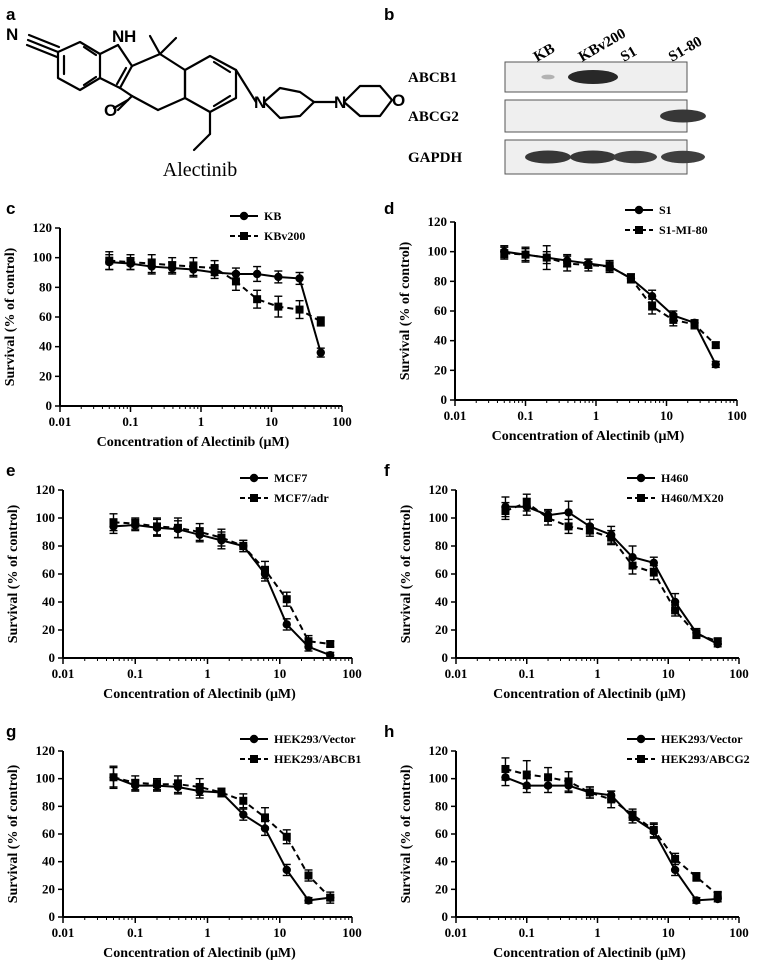  I want to click on series-hek293-vector, so click(611, 836).